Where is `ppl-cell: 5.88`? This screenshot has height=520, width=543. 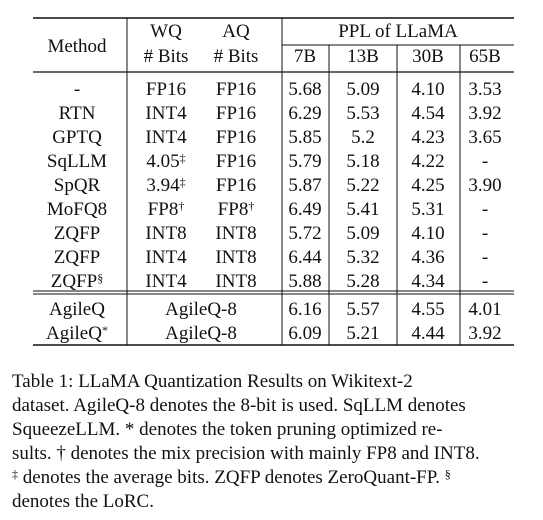 ppl-cell: 5.88 is located at coordinates (305, 281).